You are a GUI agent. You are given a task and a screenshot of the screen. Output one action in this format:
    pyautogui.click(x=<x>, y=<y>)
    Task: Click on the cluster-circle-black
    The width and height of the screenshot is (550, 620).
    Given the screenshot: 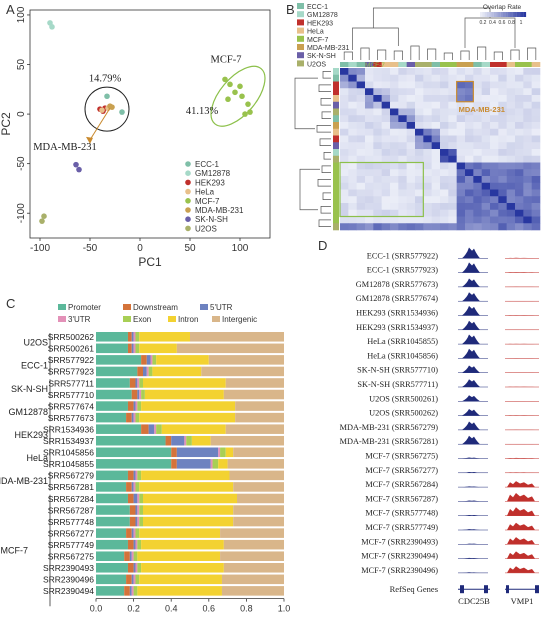 What is the action you would take?
    pyautogui.click(x=107, y=109)
    